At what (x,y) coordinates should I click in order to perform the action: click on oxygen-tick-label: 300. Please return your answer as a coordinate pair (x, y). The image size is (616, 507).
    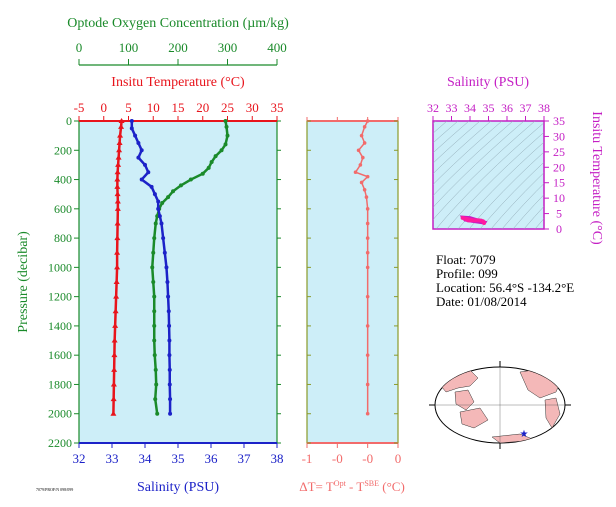
    Looking at the image, I should click on (228, 47).